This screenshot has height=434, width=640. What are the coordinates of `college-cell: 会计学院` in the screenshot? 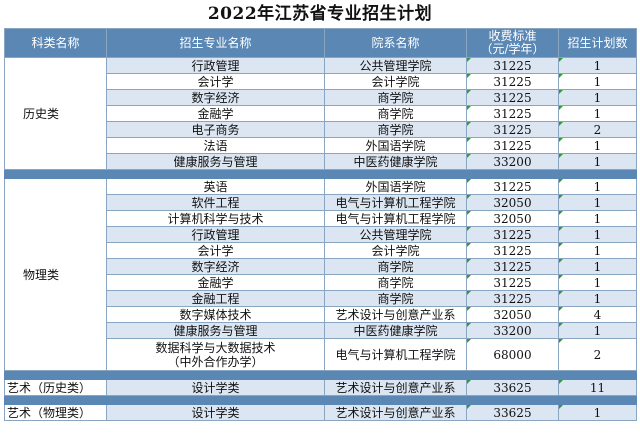 It's located at (395, 250).